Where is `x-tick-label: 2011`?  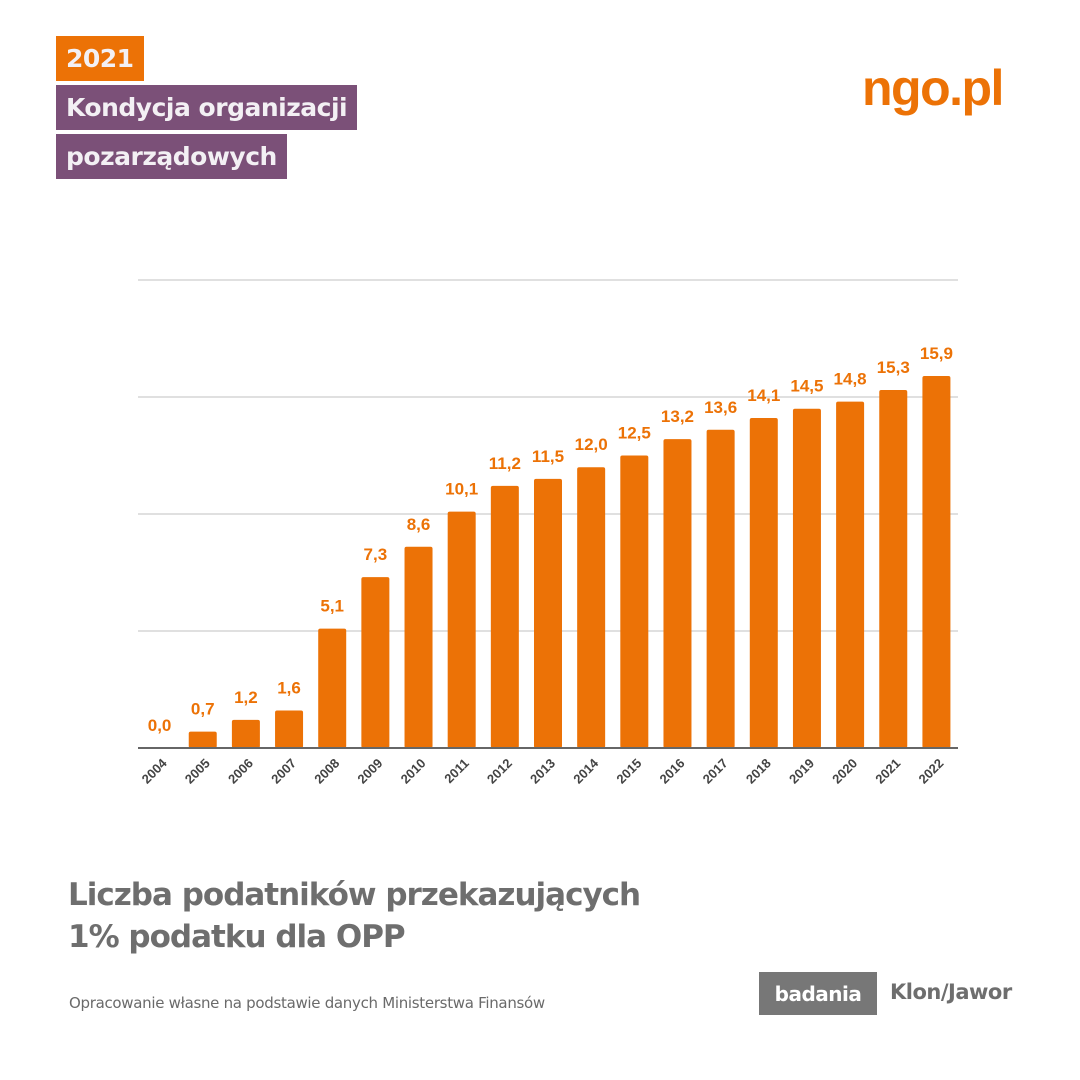
x-tick-label: 2011 is located at coordinates (456, 771).